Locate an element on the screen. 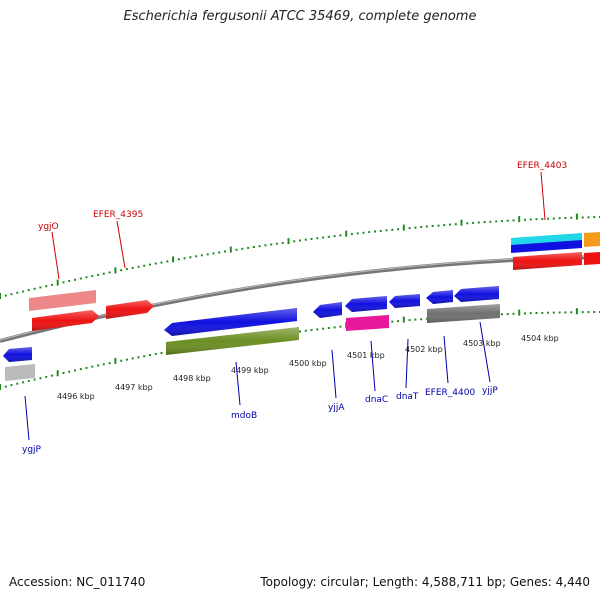 Image resolution: width=600 pixels, height=600 pixels. lower-genes is located at coordinates (251, 333).